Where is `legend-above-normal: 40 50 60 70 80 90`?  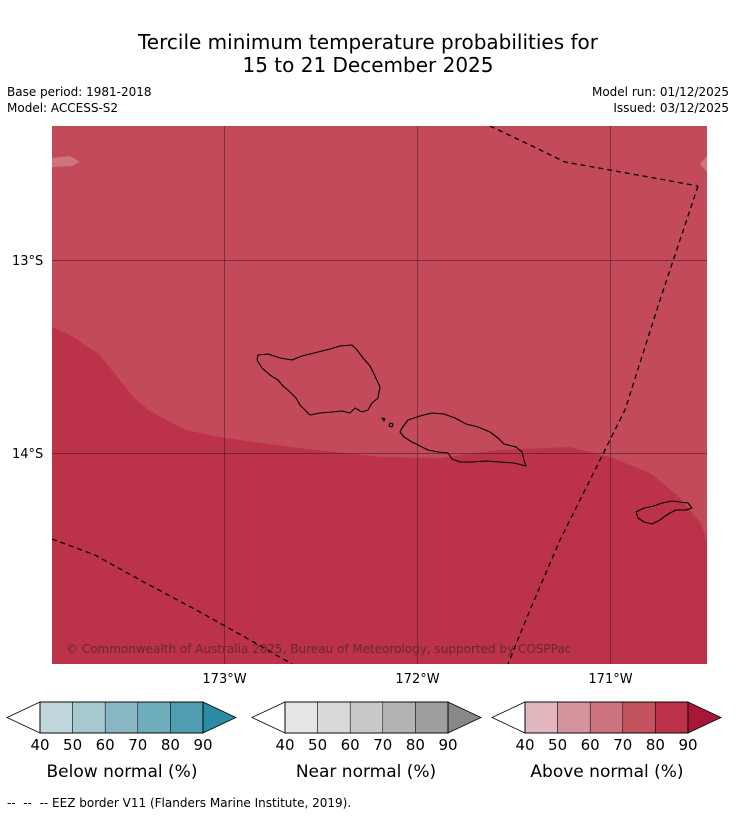 legend-above-normal: 40 50 60 70 80 90 is located at coordinates (606, 727).